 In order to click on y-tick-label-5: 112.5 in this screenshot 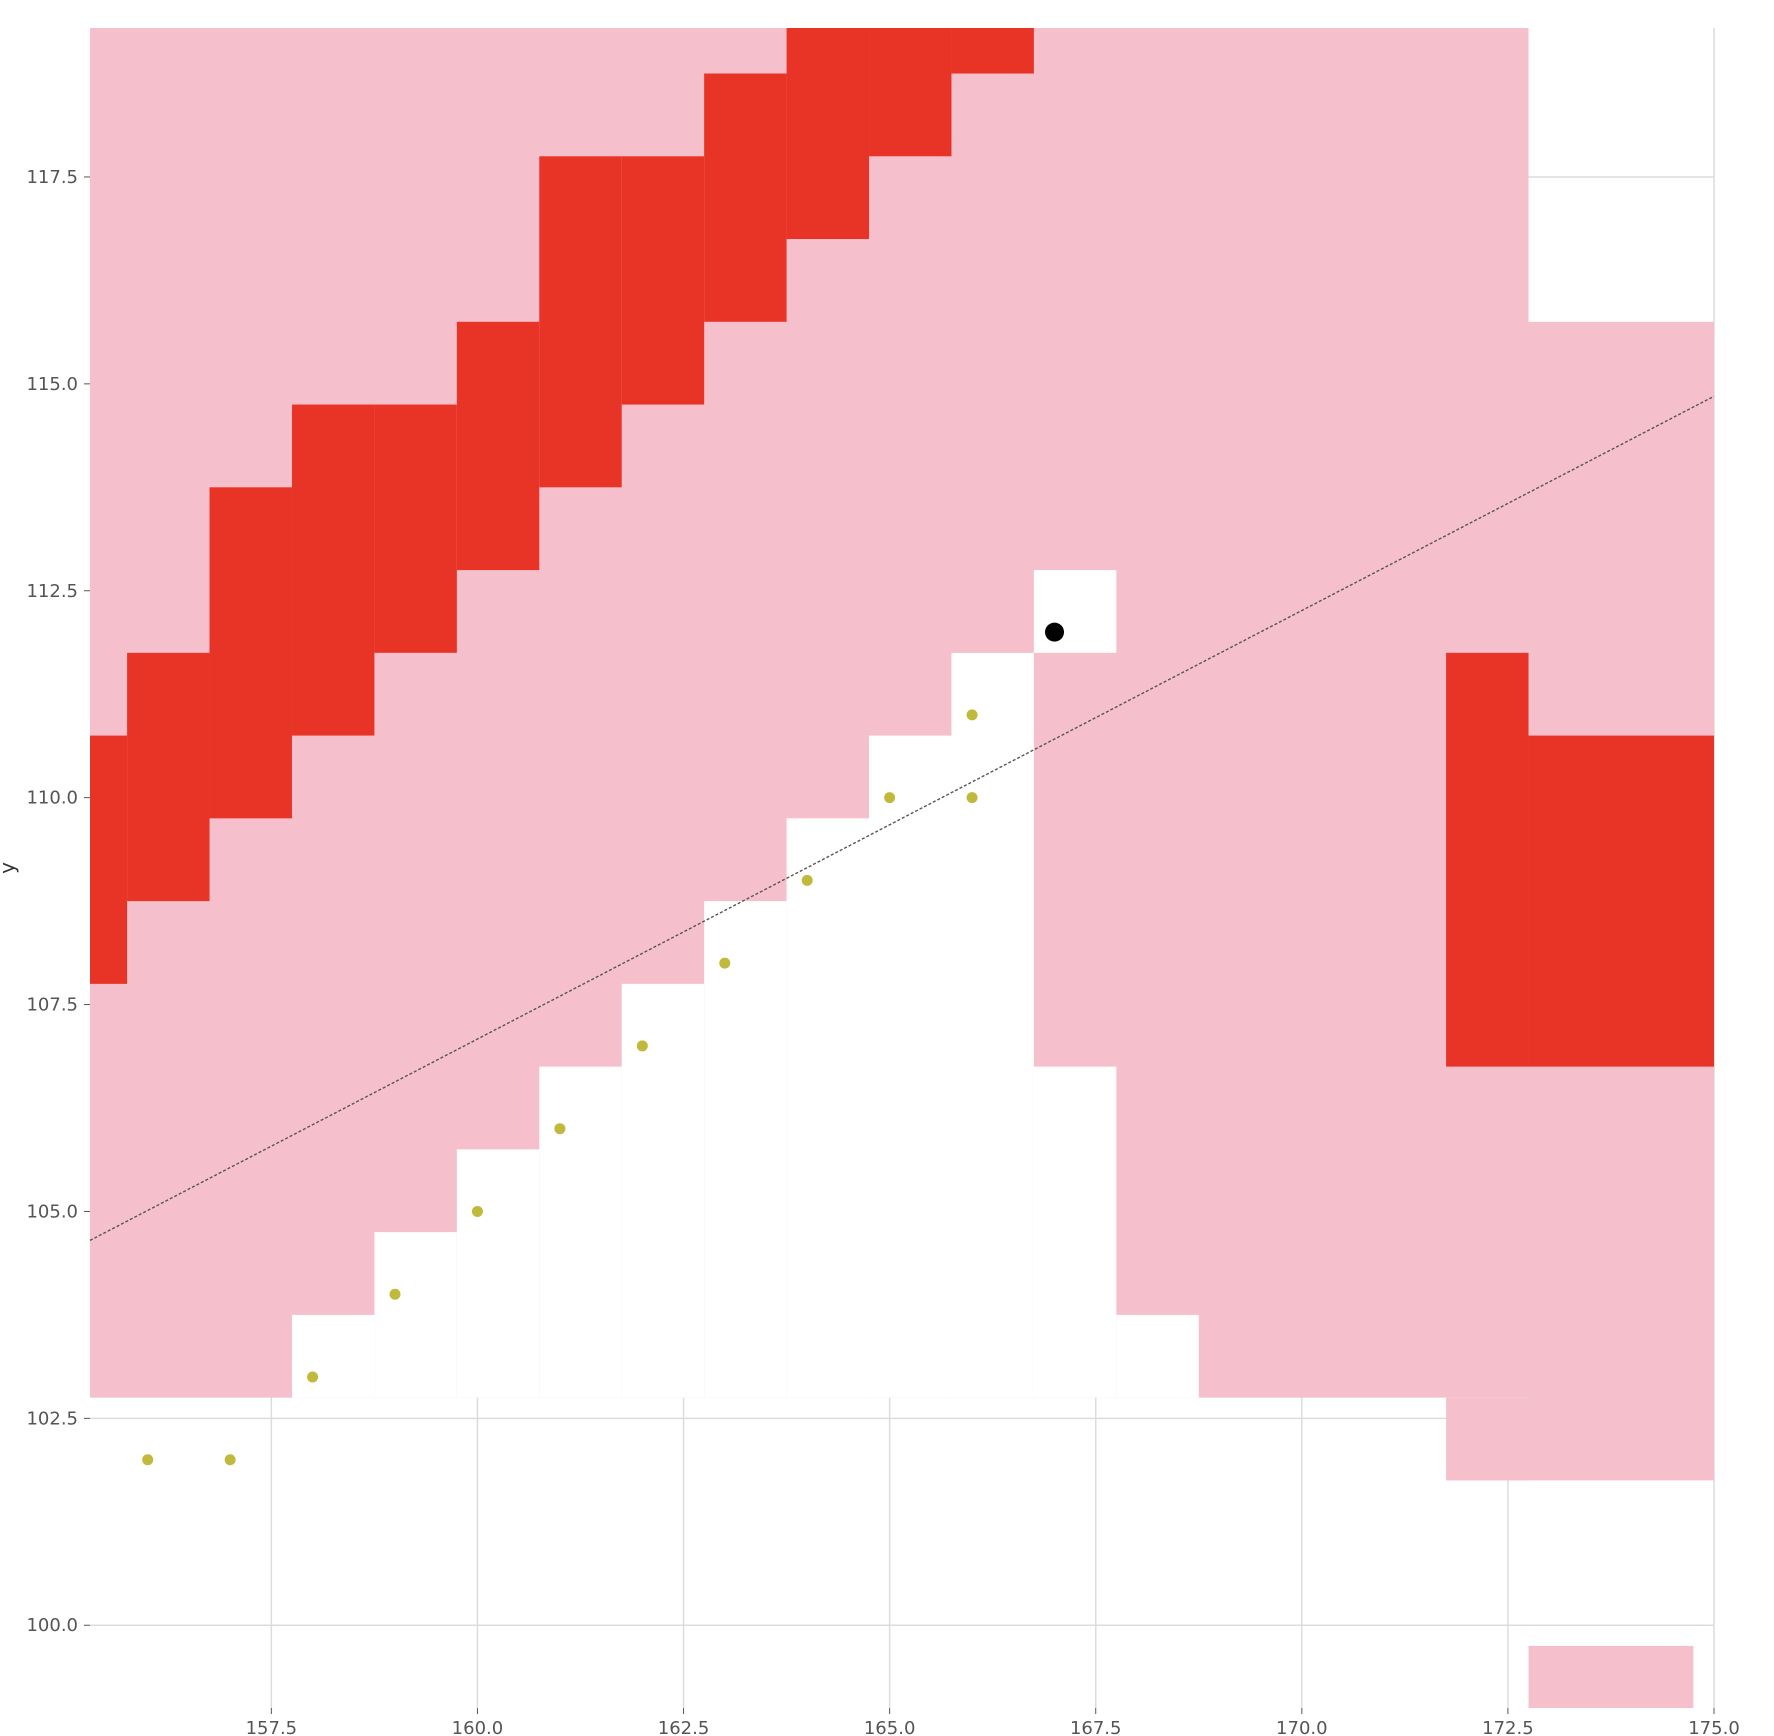, I will do `click(52, 591)`.